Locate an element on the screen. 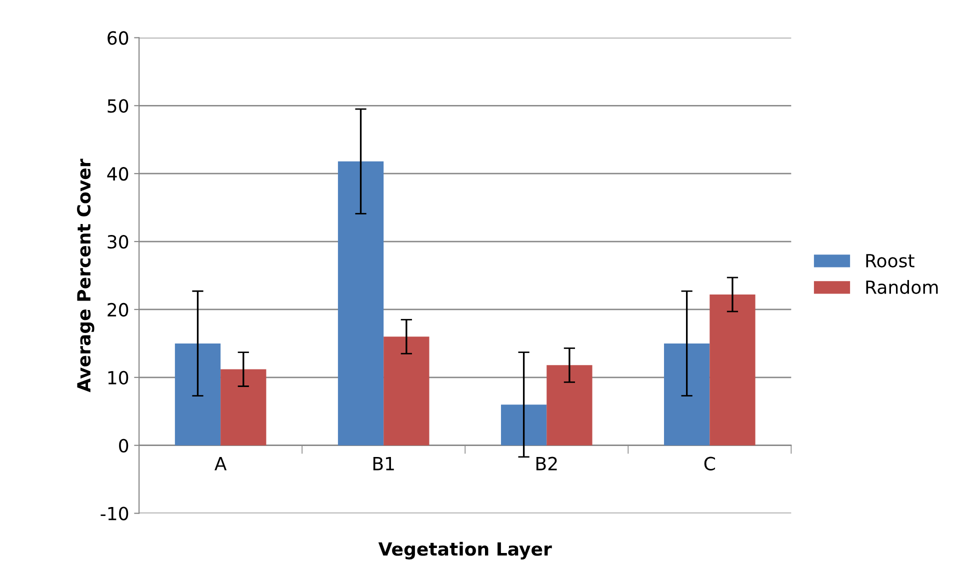 This screenshot has height=580, width=959. y-axis-title: Average Percent Cover is located at coordinates (85, 275).